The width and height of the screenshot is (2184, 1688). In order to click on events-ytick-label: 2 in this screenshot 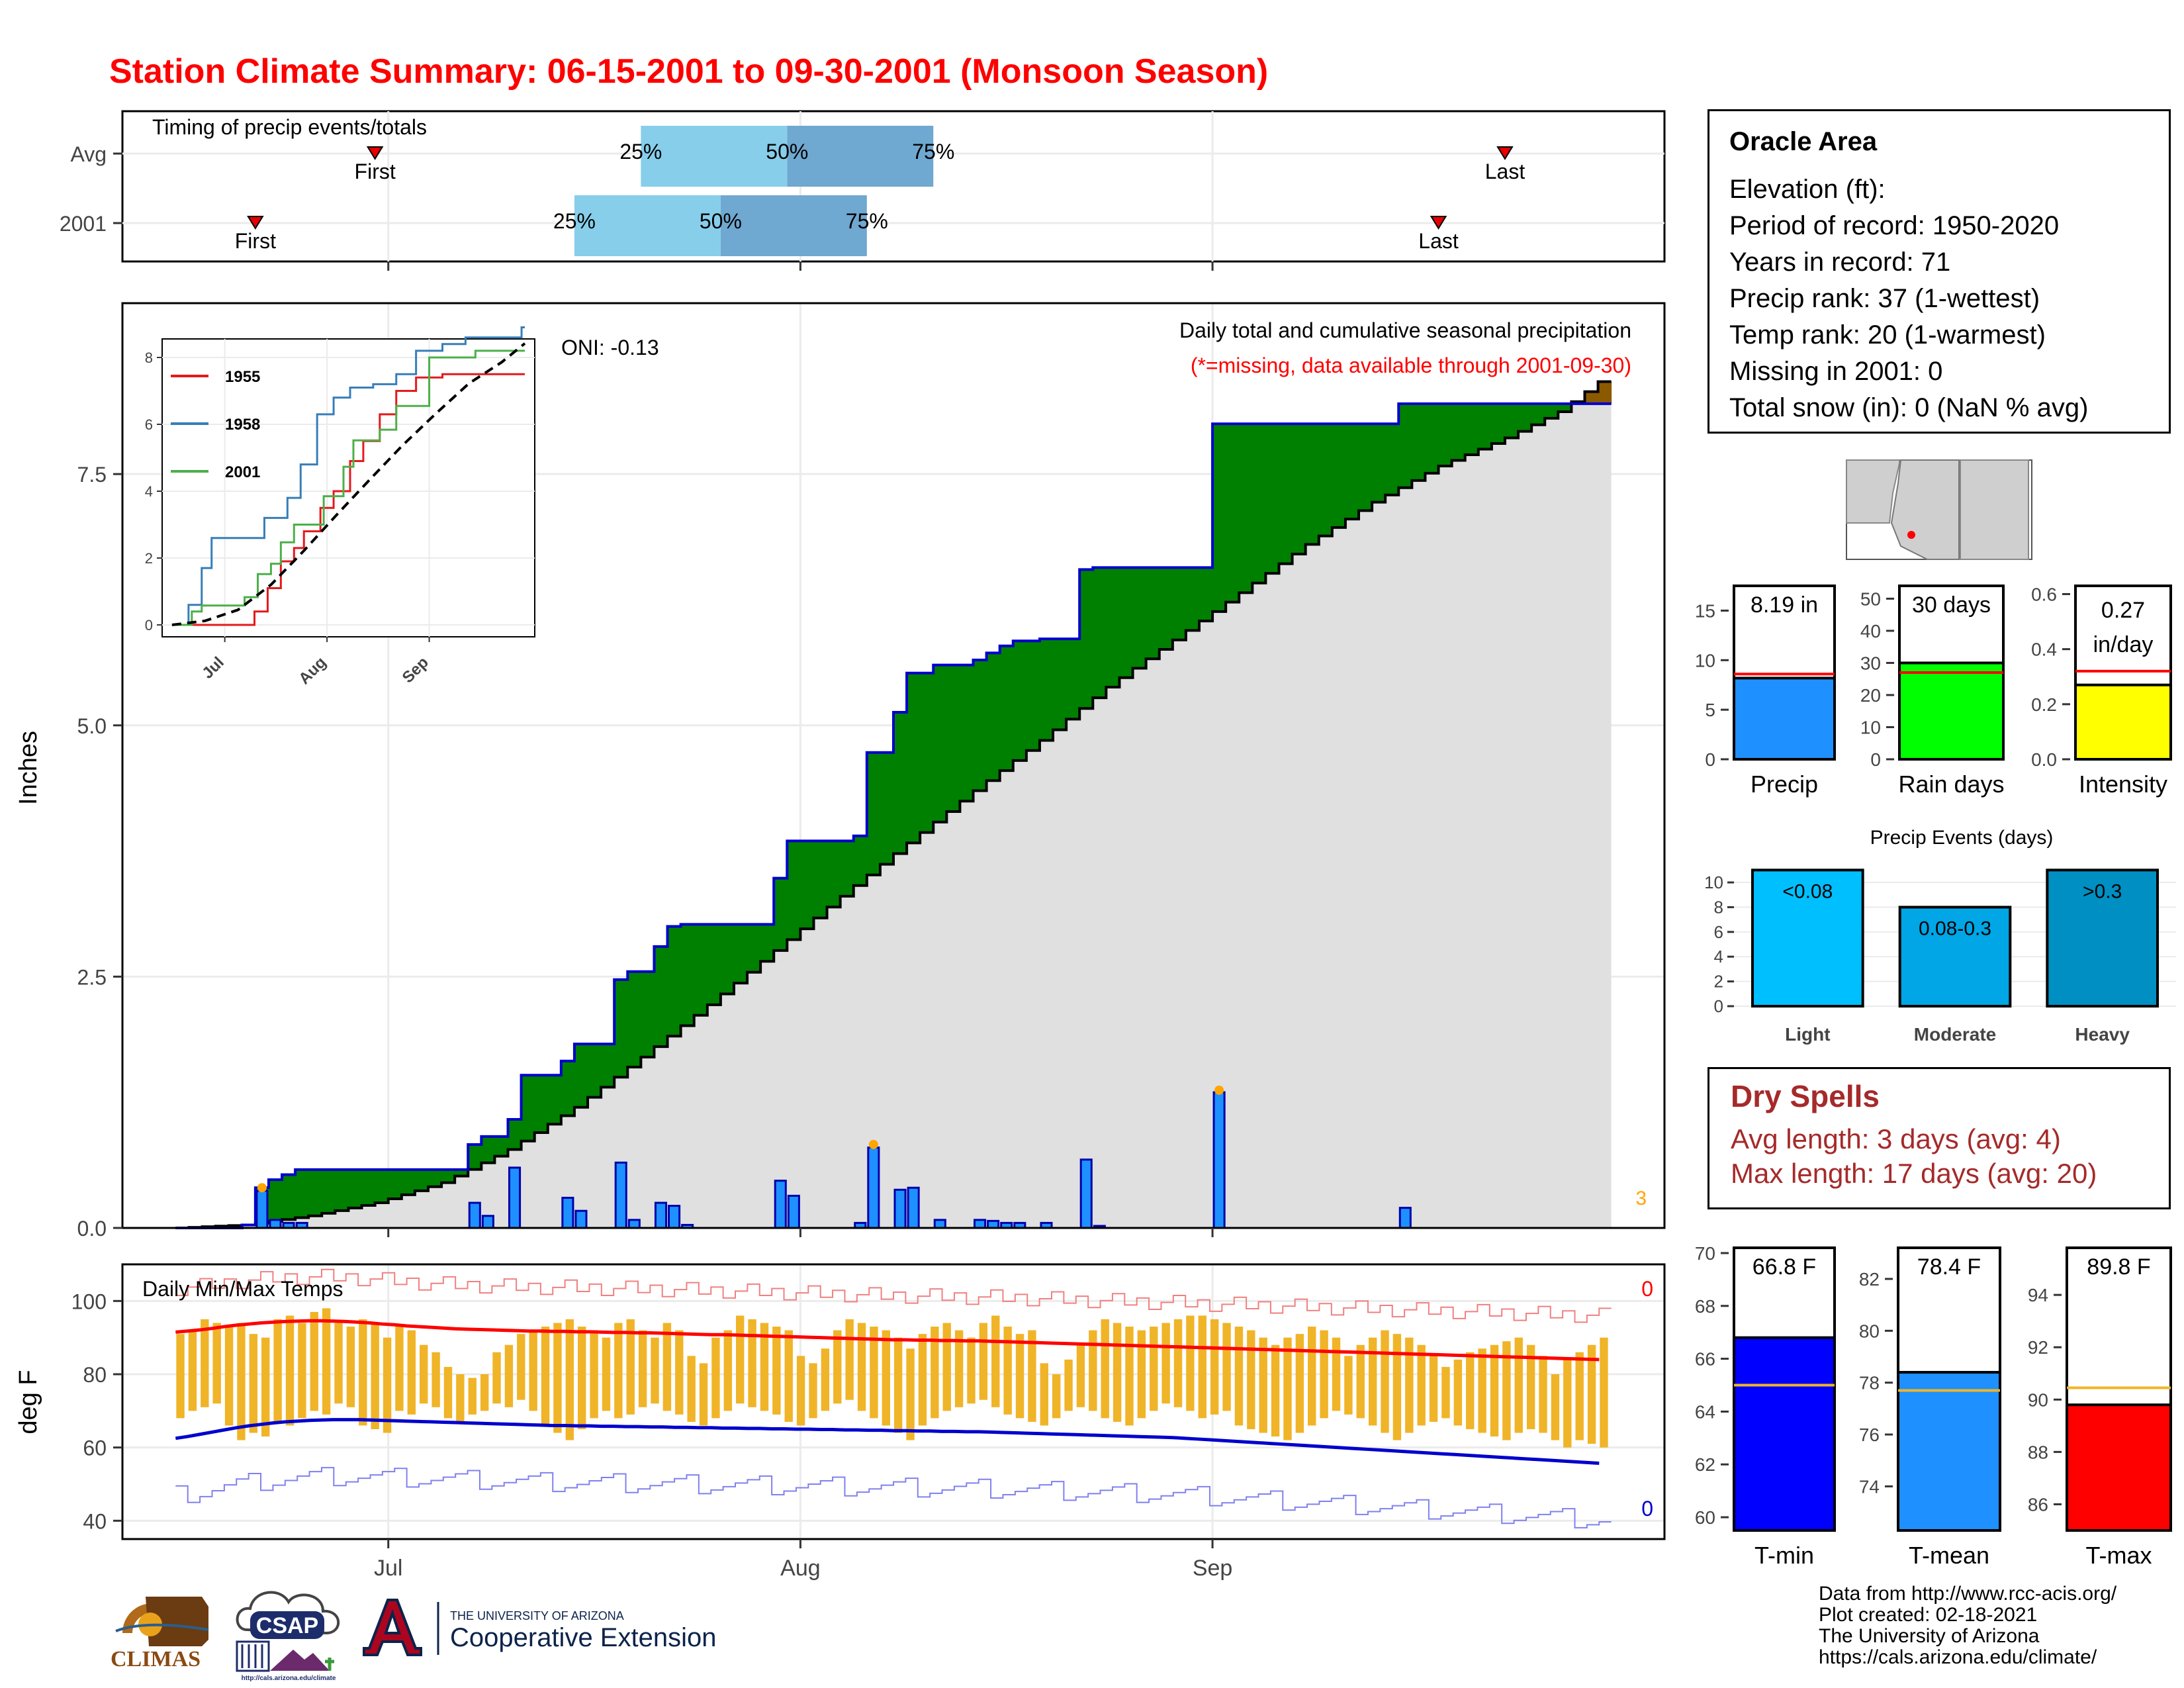, I will do `click(1718, 982)`.